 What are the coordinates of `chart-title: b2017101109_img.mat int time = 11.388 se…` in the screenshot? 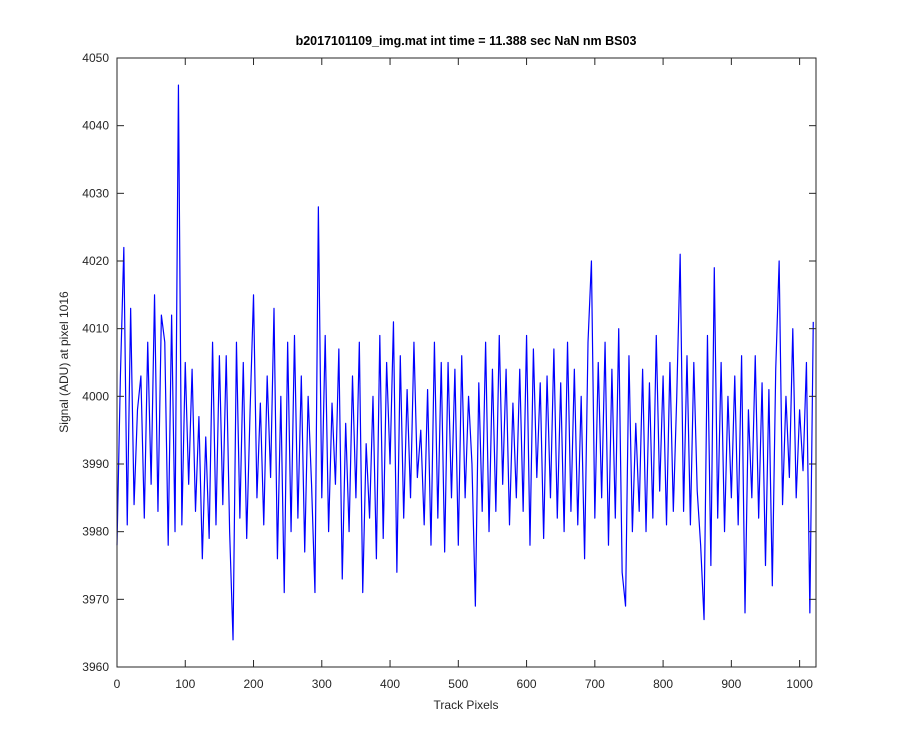 It's located at (466, 41).